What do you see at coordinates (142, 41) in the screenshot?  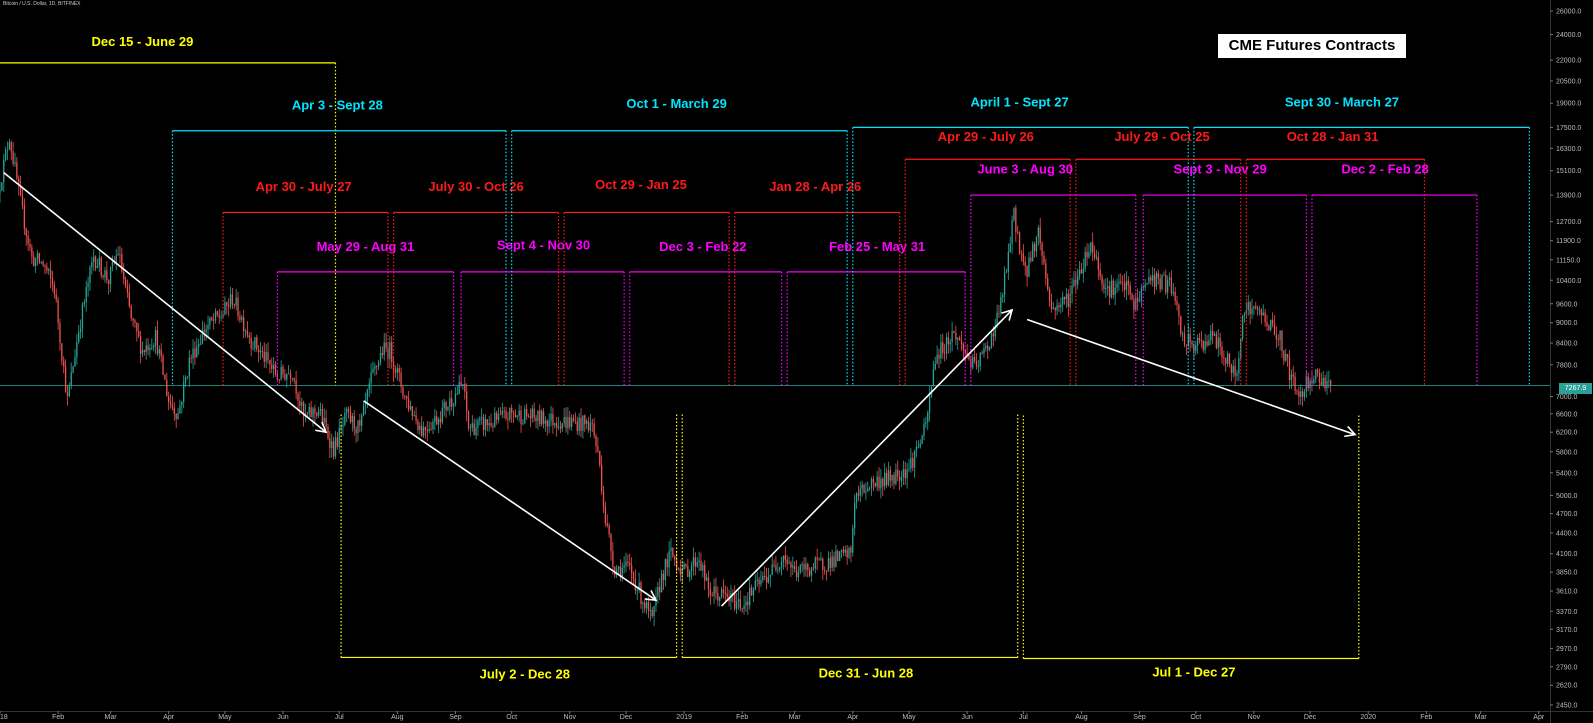 I see `contract-label: Dec 15 - June 29` at bounding box center [142, 41].